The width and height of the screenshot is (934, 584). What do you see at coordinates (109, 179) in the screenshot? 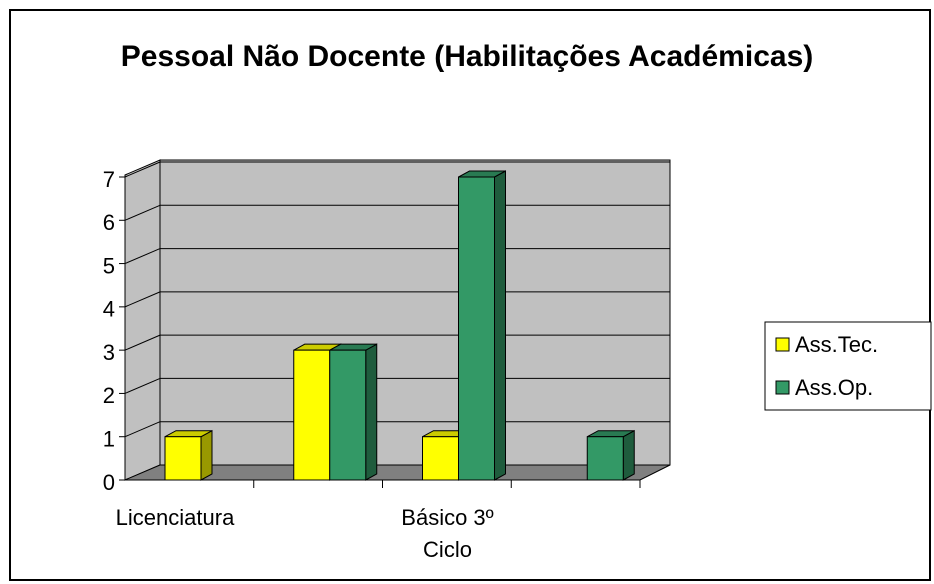
I see `y-tick-label: 7` at bounding box center [109, 179].